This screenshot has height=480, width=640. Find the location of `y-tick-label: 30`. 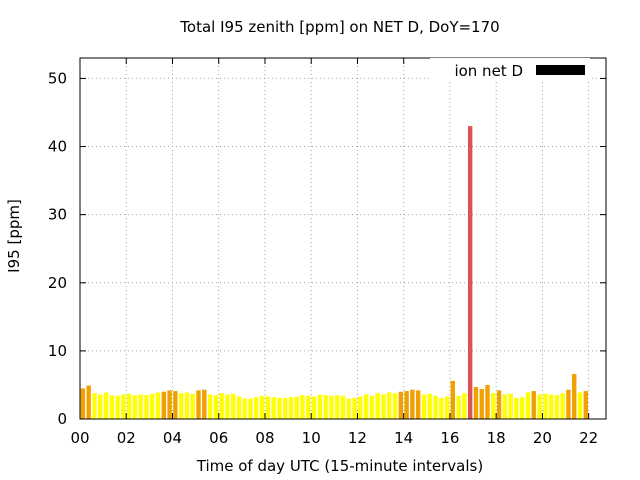

y-tick-label: 30 is located at coordinates (57, 215).